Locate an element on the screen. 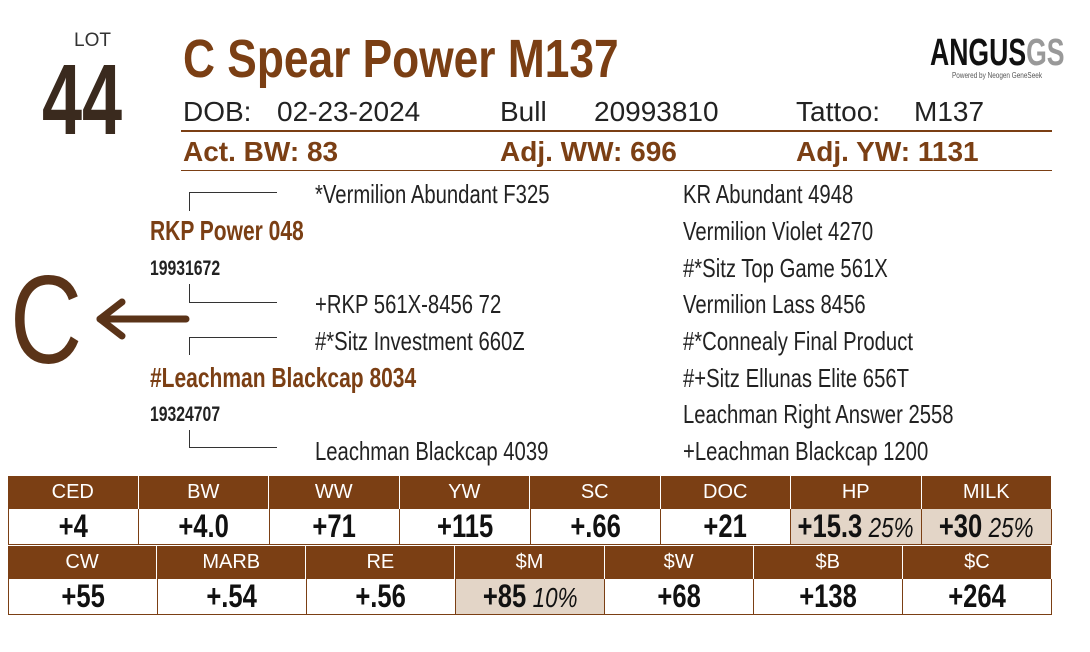 The width and height of the screenshot is (1090, 652). epd-header: $B is located at coordinates (828, 562).